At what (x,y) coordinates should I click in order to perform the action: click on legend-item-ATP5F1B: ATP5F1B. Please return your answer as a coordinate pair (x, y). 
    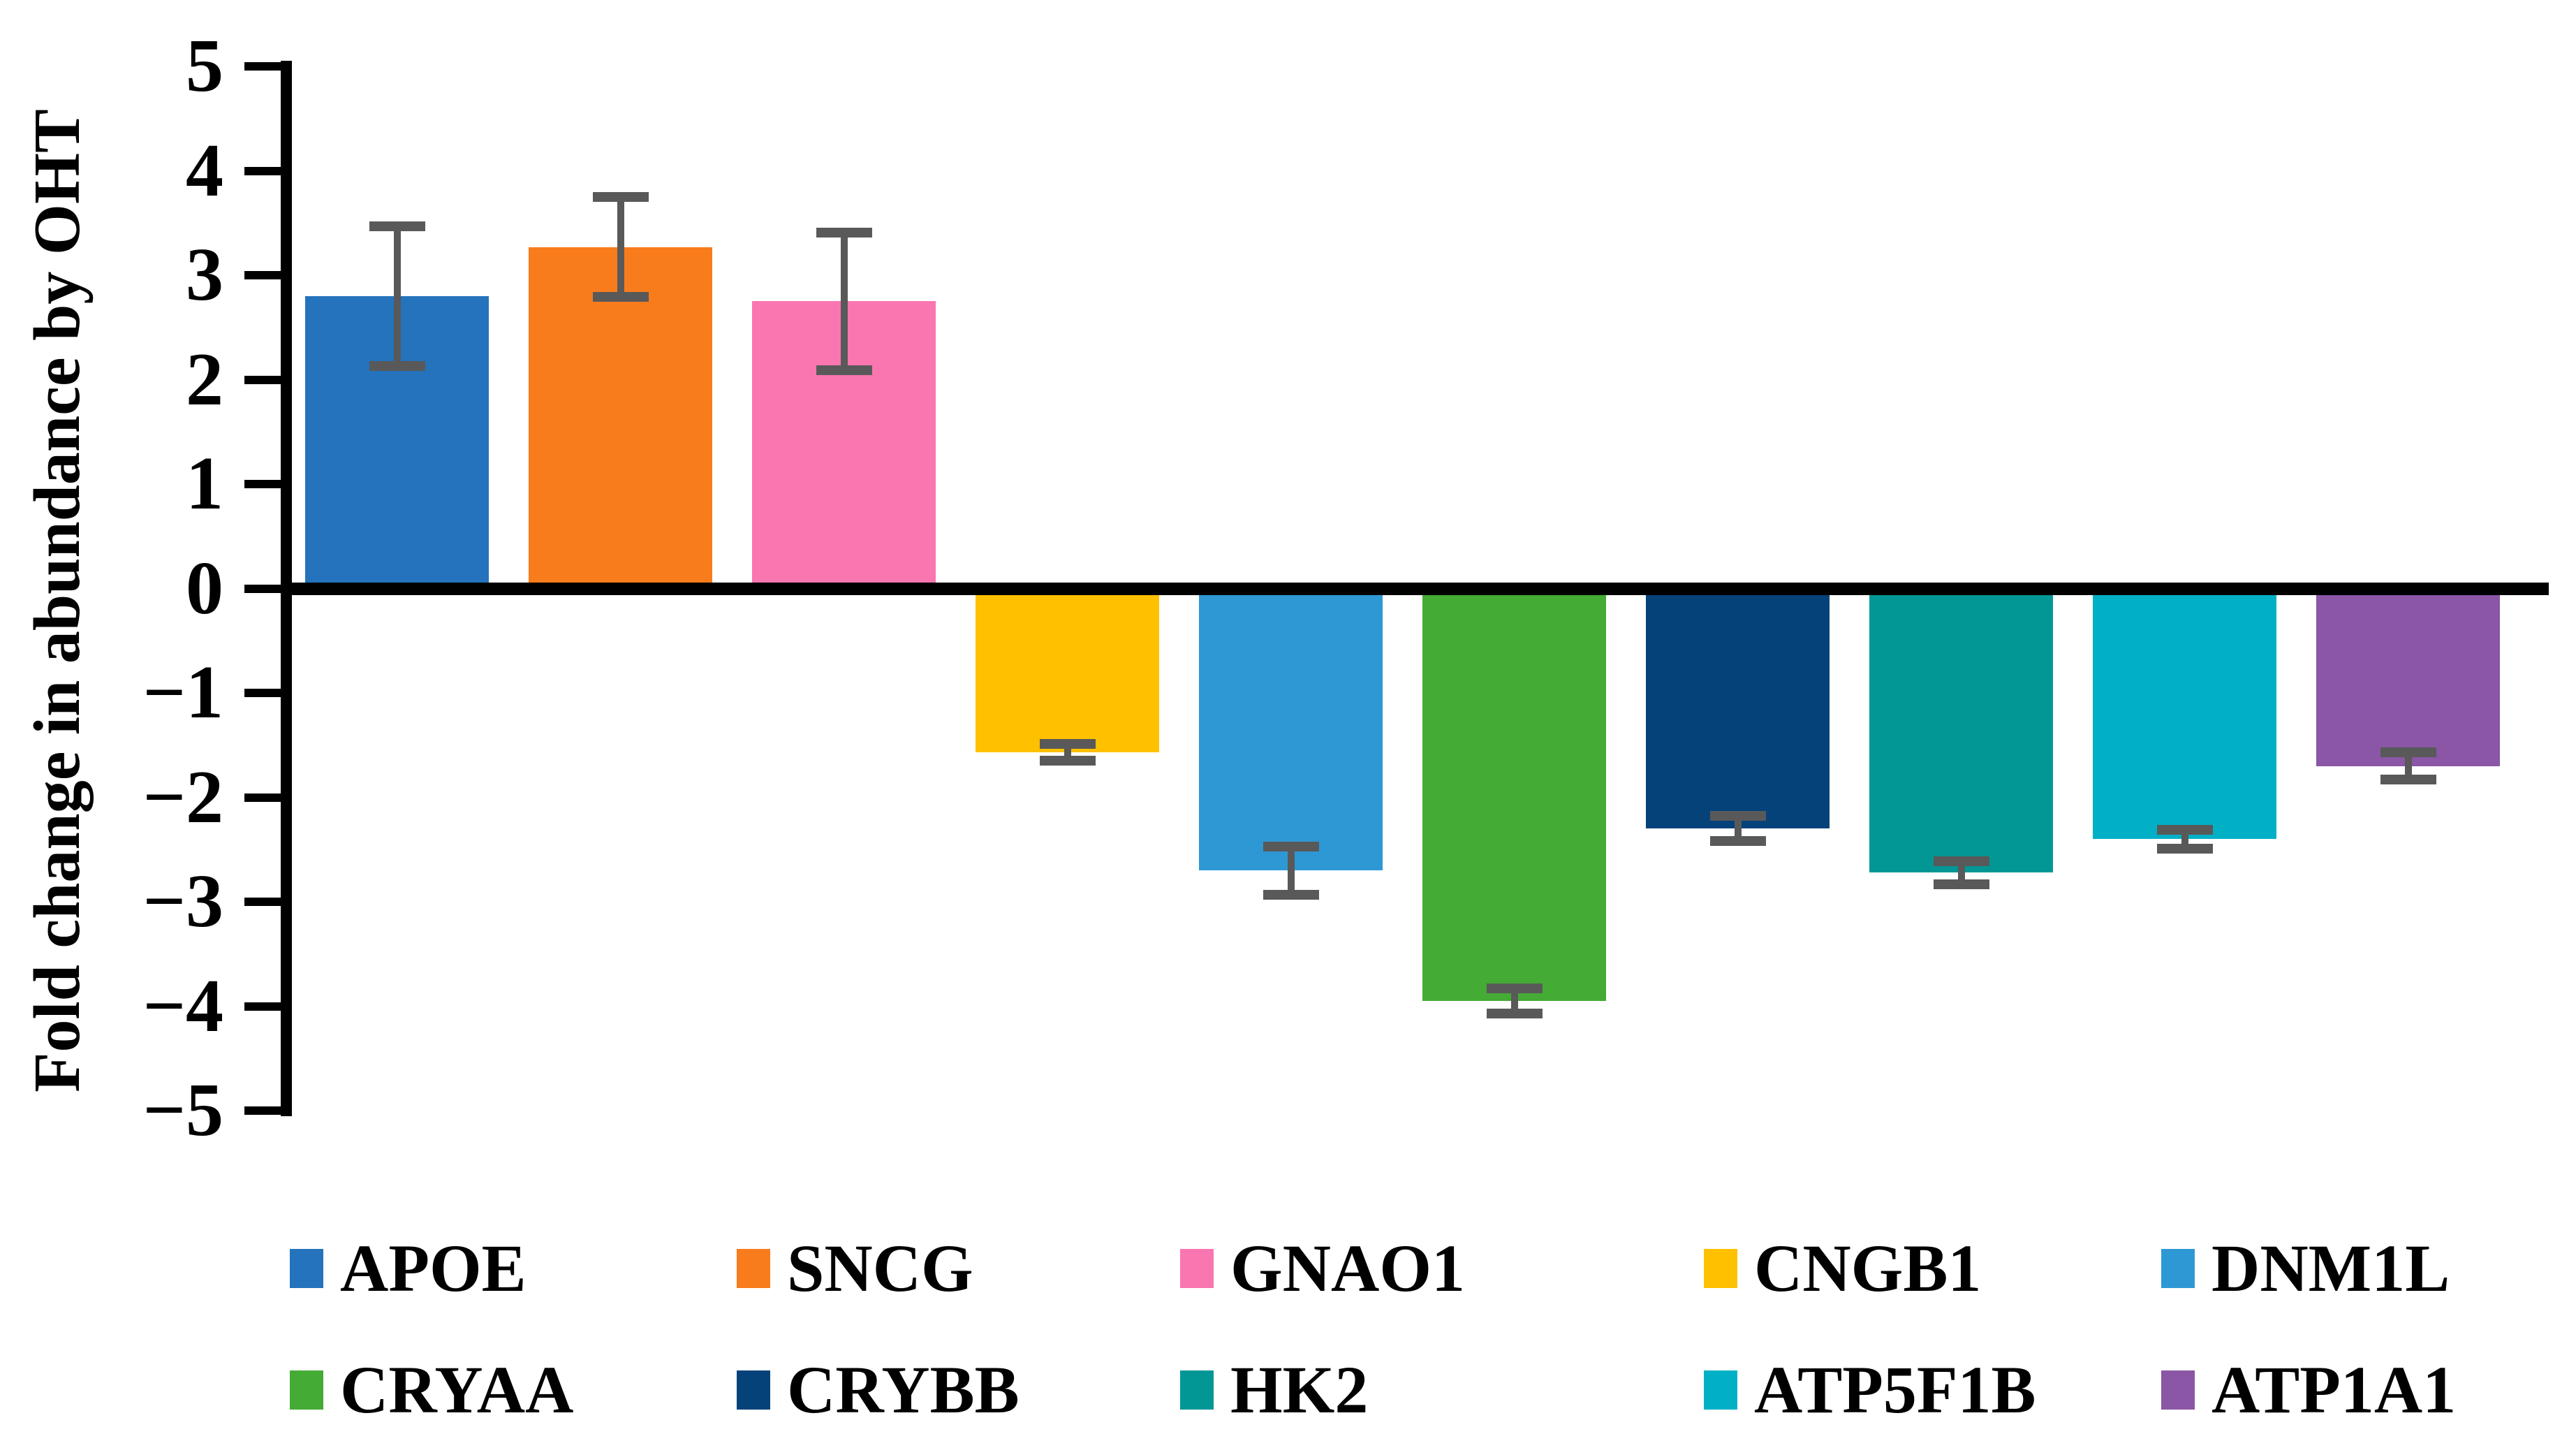
    Looking at the image, I should click on (1870, 1390).